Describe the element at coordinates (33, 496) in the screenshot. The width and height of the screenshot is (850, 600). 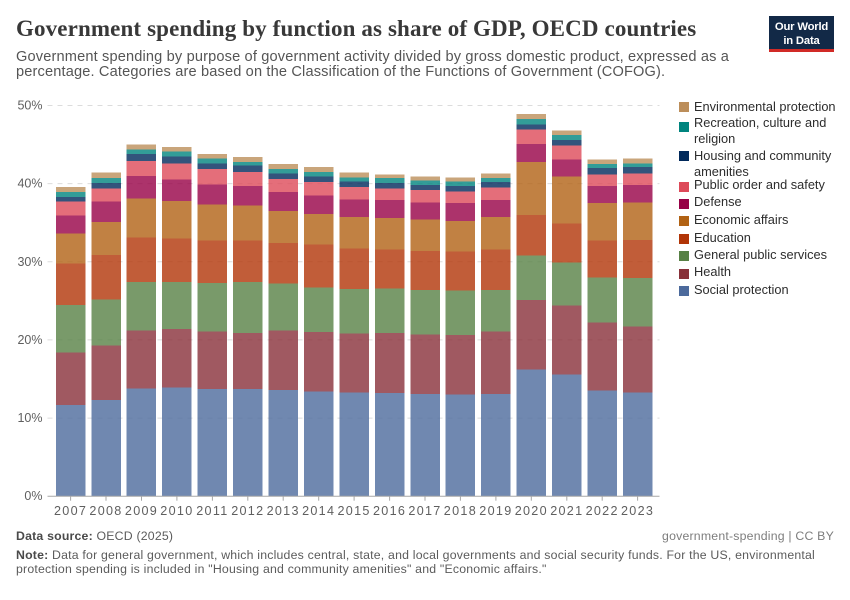
I see `svg-text: 0%` at that location.